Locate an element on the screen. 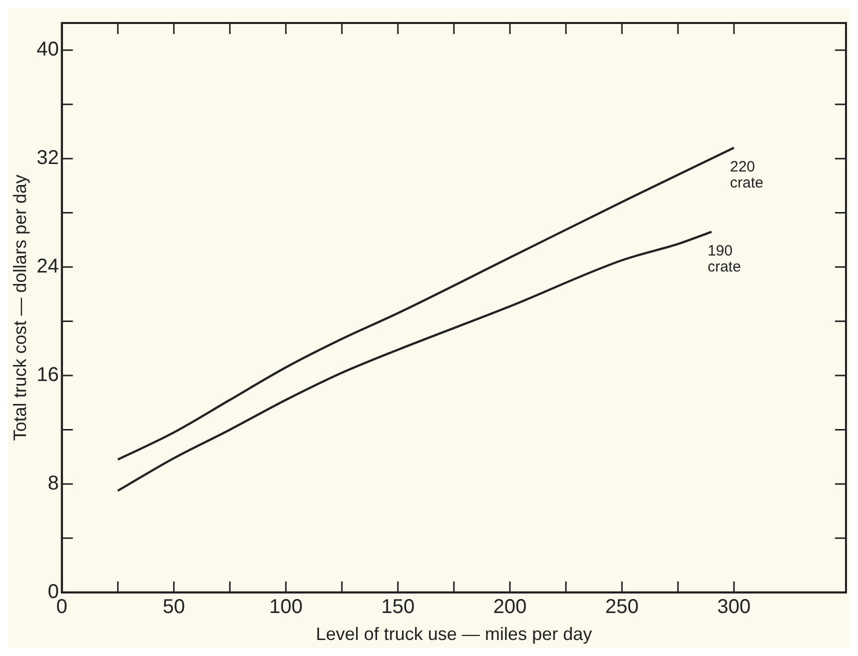  x-tick-label: 200 is located at coordinates (510, 607).